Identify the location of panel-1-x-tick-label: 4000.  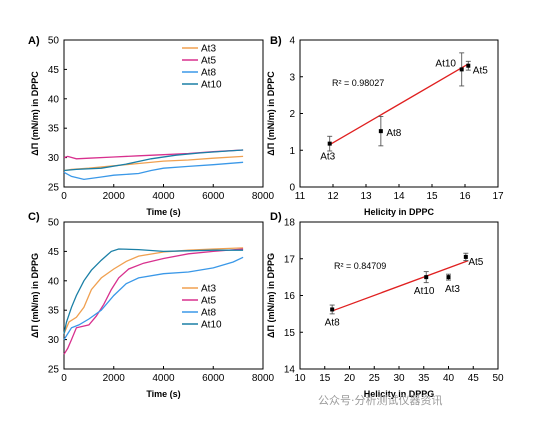
(163, 196).